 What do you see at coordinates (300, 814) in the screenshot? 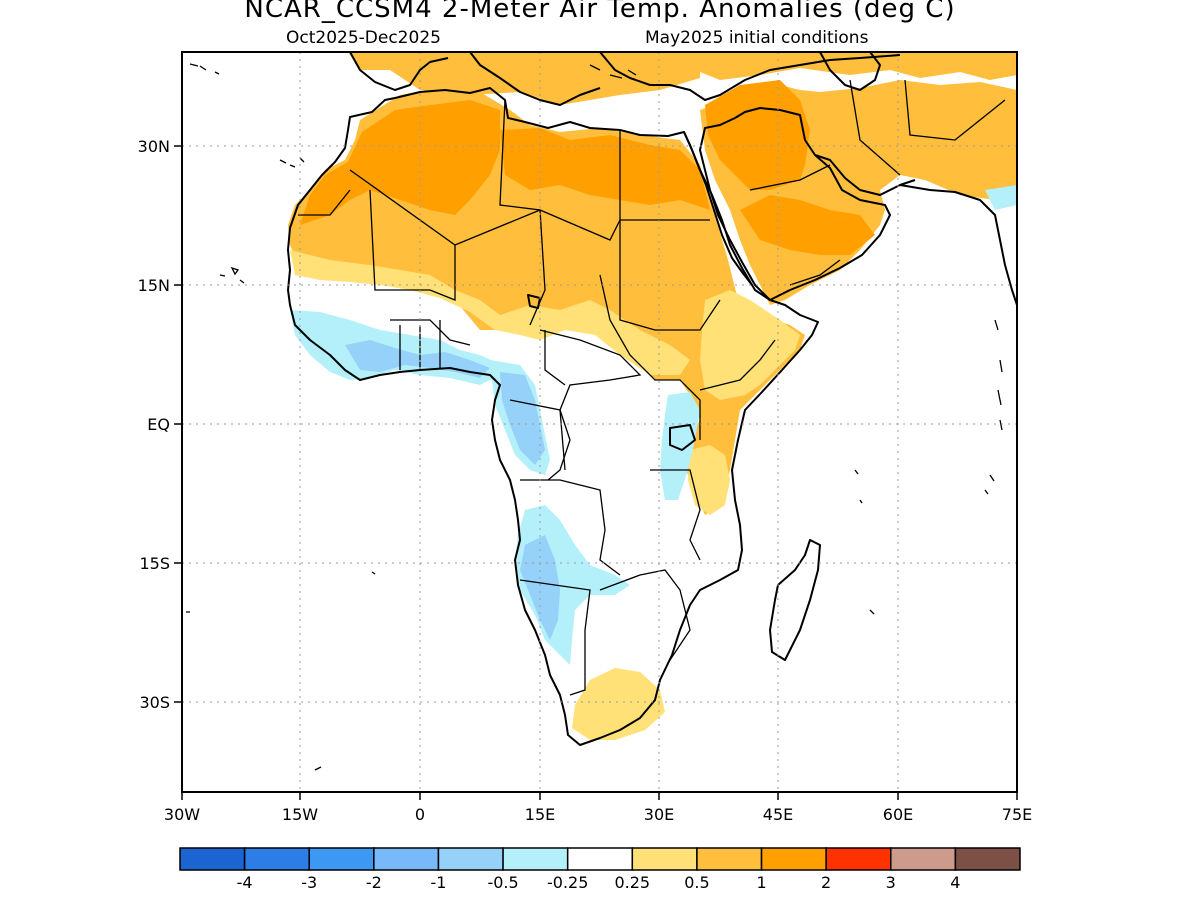
I see `x-tick-label: 15W` at bounding box center [300, 814].